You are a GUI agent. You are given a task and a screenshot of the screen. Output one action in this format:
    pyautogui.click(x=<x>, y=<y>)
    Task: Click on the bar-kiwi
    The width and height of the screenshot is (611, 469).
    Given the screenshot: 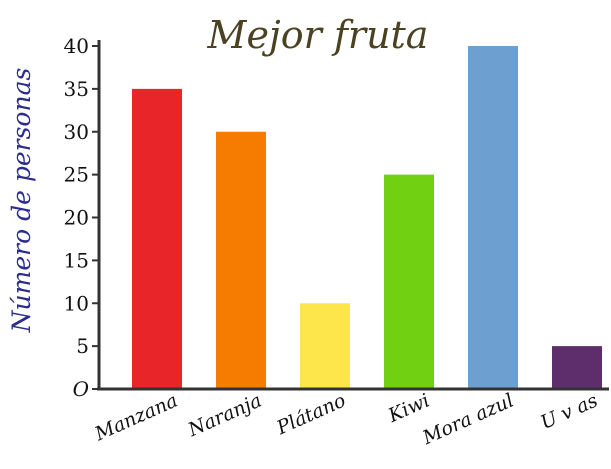 What is the action you would take?
    pyautogui.click(x=409, y=281)
    